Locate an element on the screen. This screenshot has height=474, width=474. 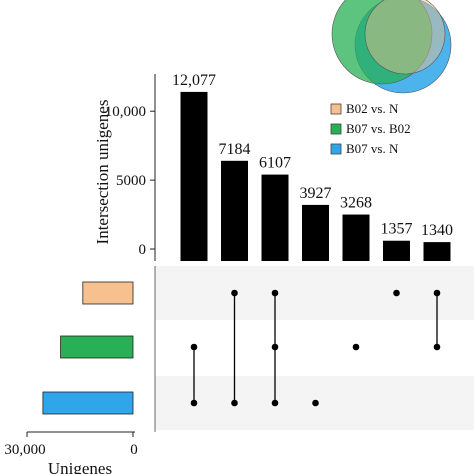
y-tick-label: 5000 is located at coordinates (131, 181).